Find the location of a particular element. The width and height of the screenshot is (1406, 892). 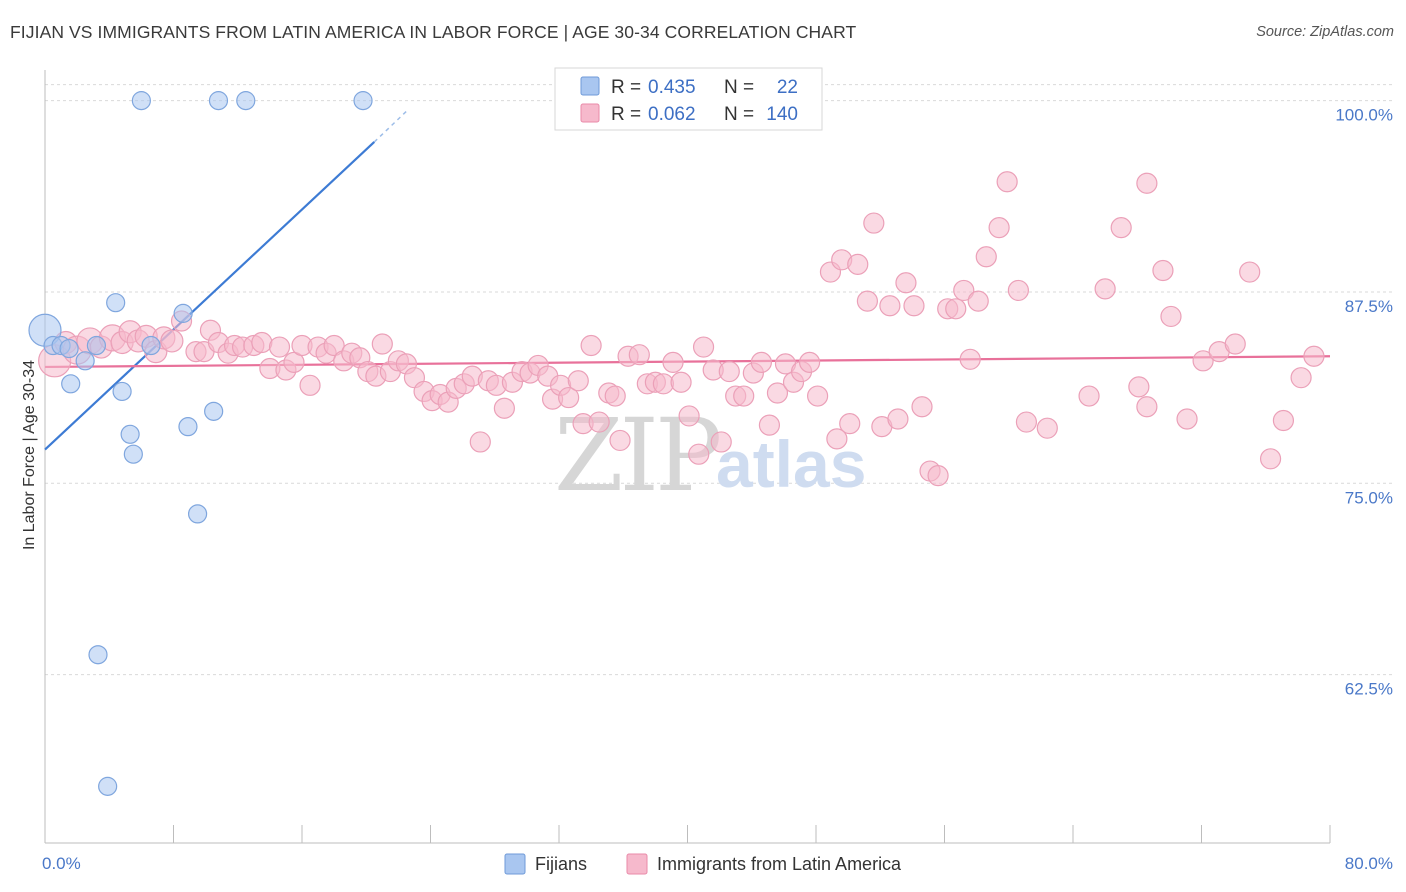

bottom-legend-swatch-latin-america is located at coordinates (637, 864).